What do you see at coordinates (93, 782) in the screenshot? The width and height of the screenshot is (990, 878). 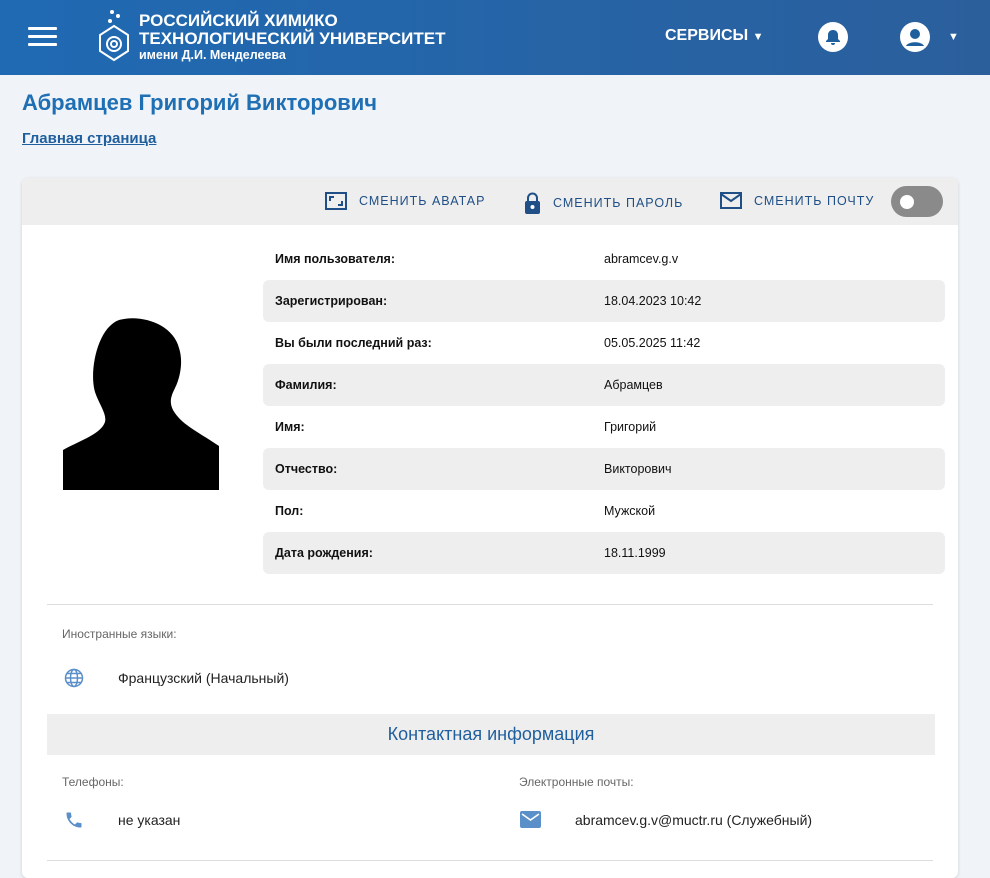 I see `phones-label: Телефоны:` at bounding box center [93, 782].